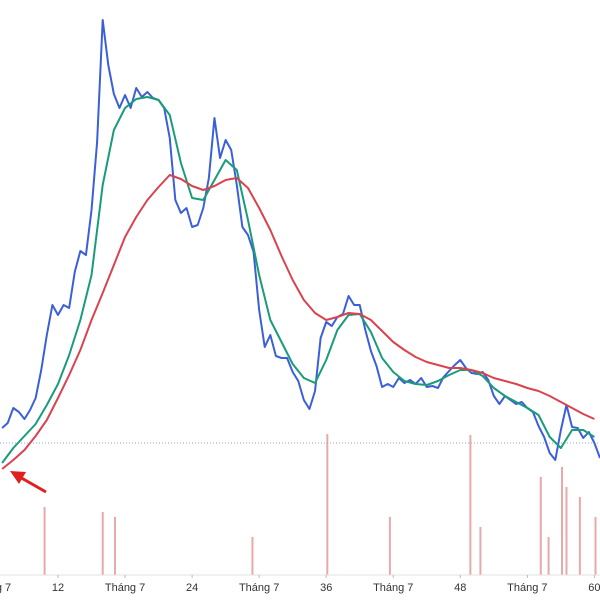 The image size is (600, 600). What do you see at coordinates (58, 588) in the screenshot?
I see `x-tick-label: 12` at bounding box center [58, 588].